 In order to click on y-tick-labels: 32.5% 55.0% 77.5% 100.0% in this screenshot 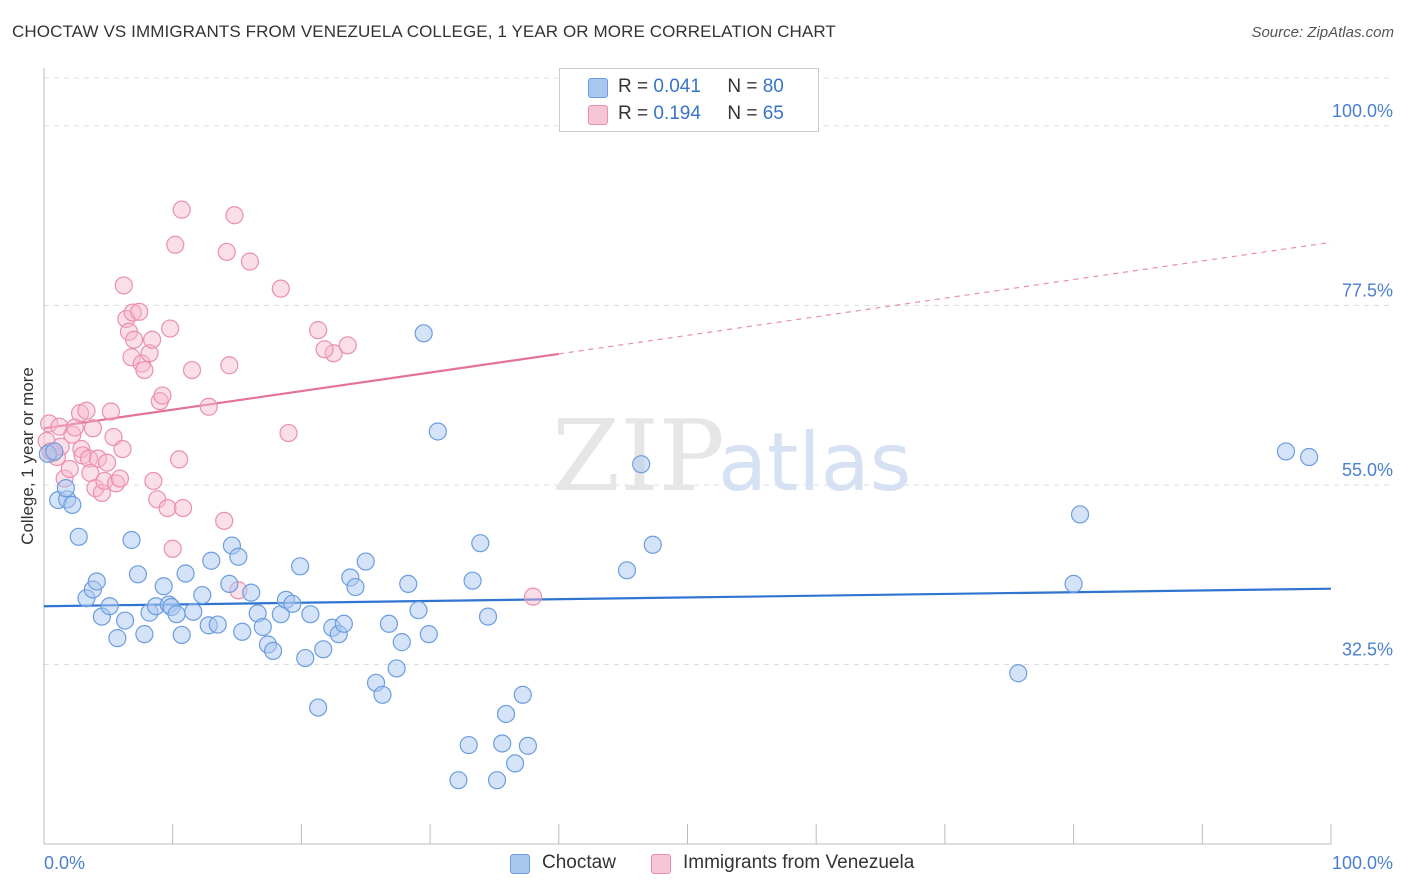, I will do `click(1362, 380)`.